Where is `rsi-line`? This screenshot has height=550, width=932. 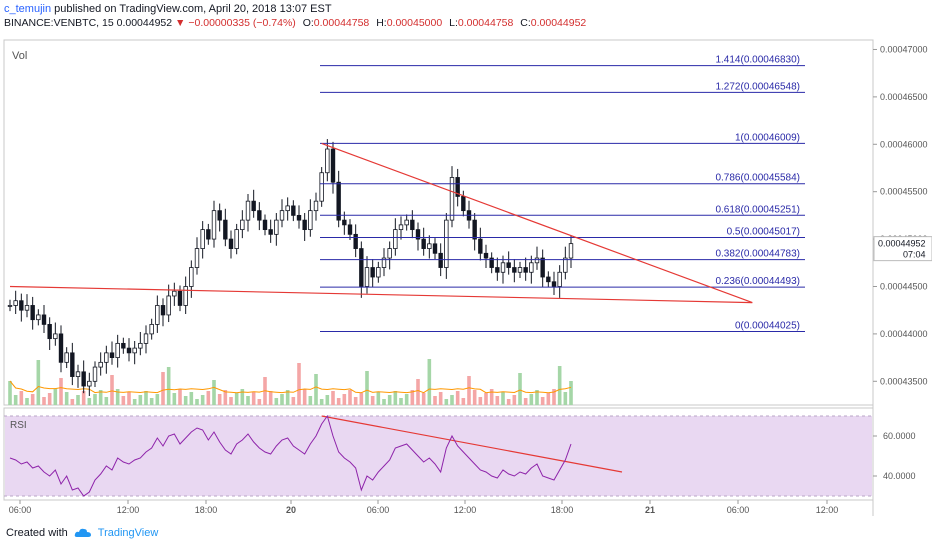 rsi-line is located at coordinates (290, 455).